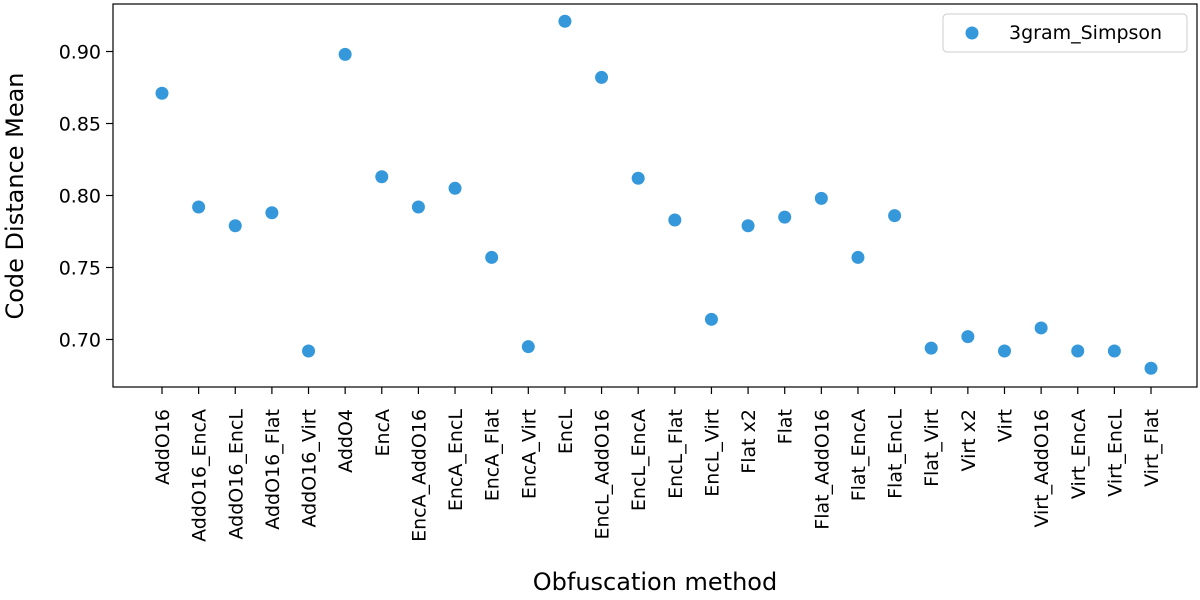 The width and height of the screenshot is (1200, 600). Describe the element at coordinates (80, 197) in the screenshot. I see `y-tick-label: 0.80` at that location.